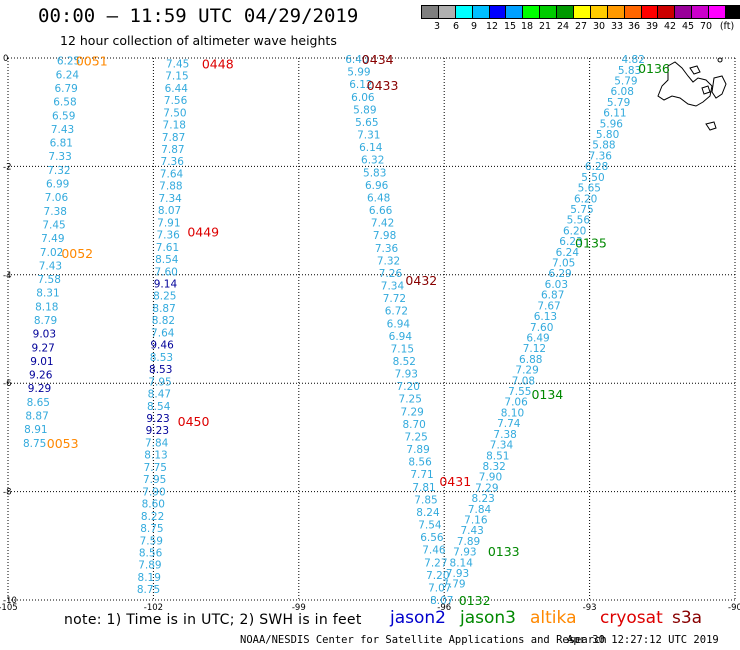 Image resolution: width=740 pixels, height=650 pixels. What do you see at coordinates (57, 185) in the screenshot?
I see `swh-value: 6.99` at bounding box center [57, 185].